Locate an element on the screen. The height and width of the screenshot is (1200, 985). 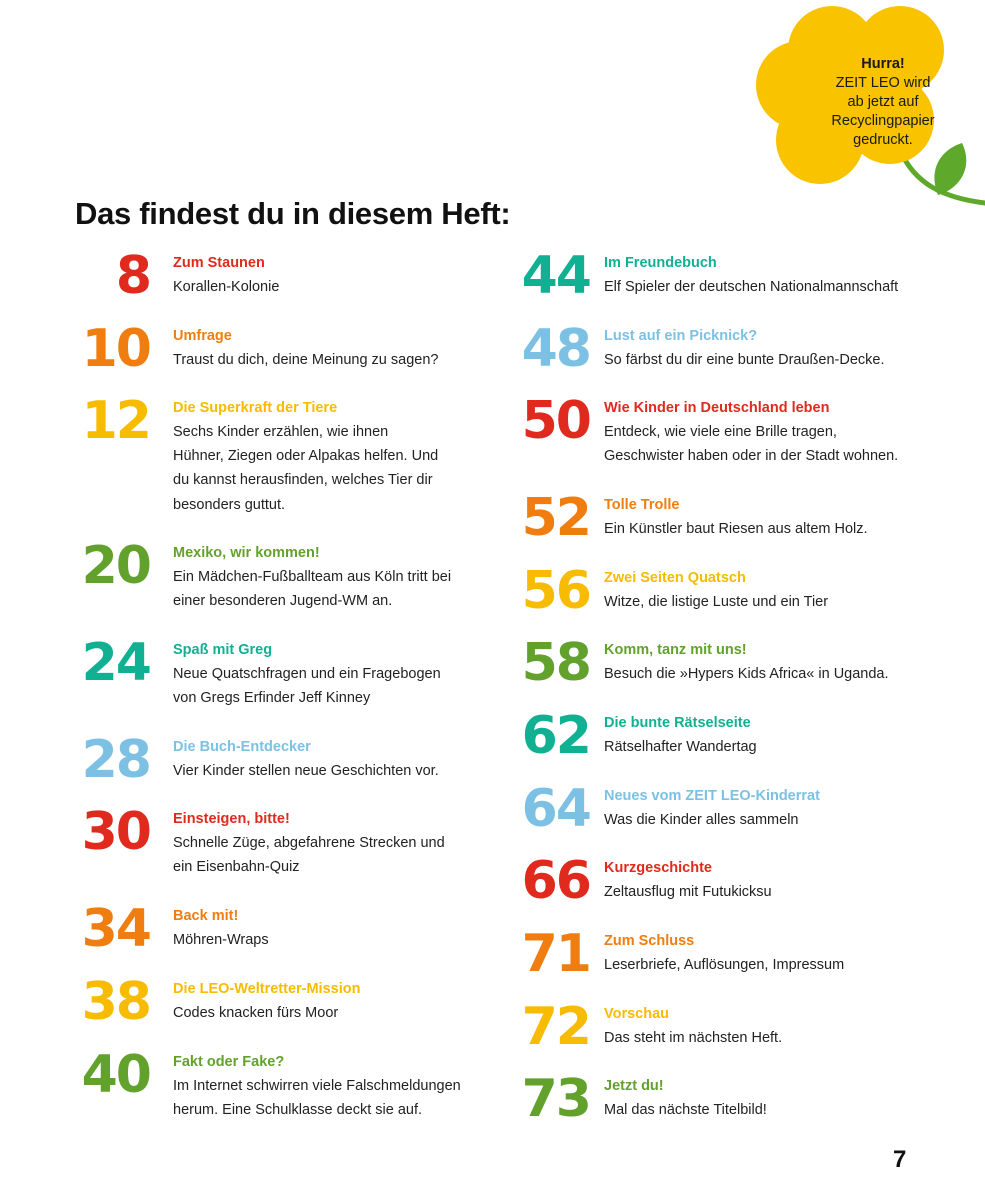
entry-description-line: Ein Künstler baut Riesen aus altem Holz. is located at coordinates (736, 529).